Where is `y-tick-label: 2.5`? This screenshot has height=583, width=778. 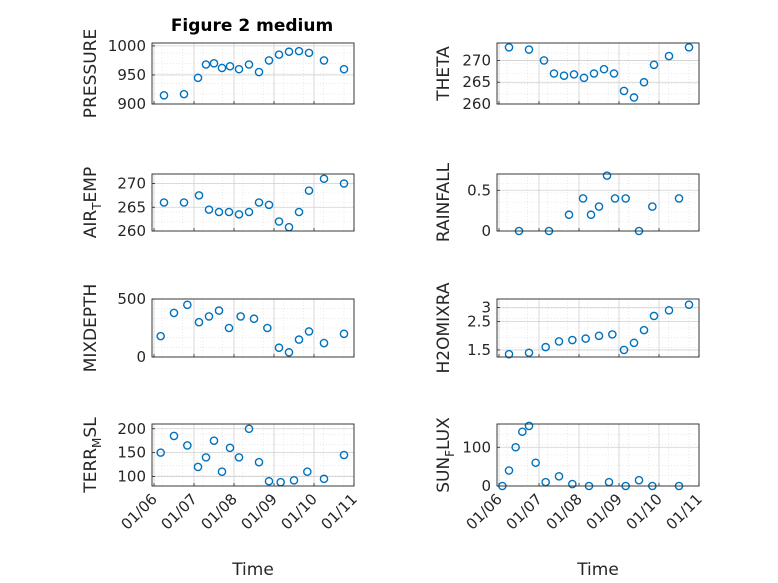 y-tick-label: 2.5 is located at coordinates (479, 322).